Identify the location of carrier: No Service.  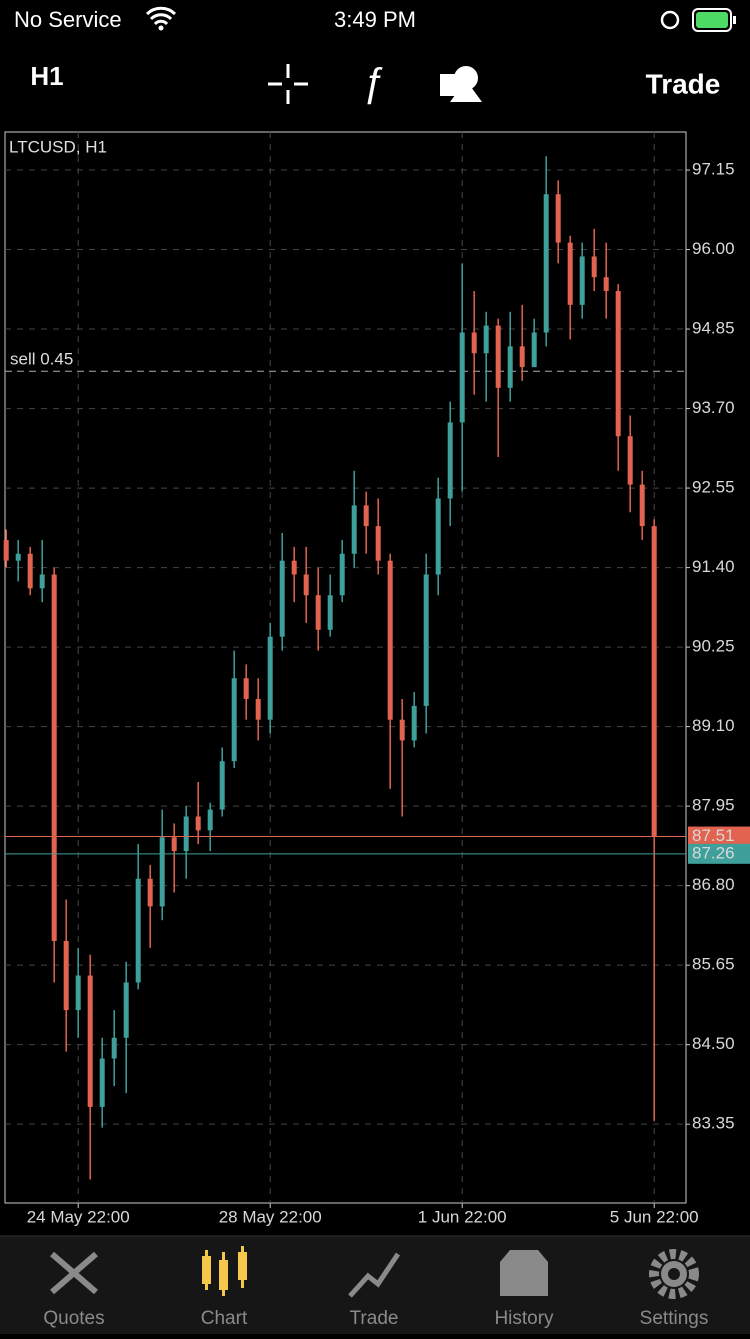
(68, 19).